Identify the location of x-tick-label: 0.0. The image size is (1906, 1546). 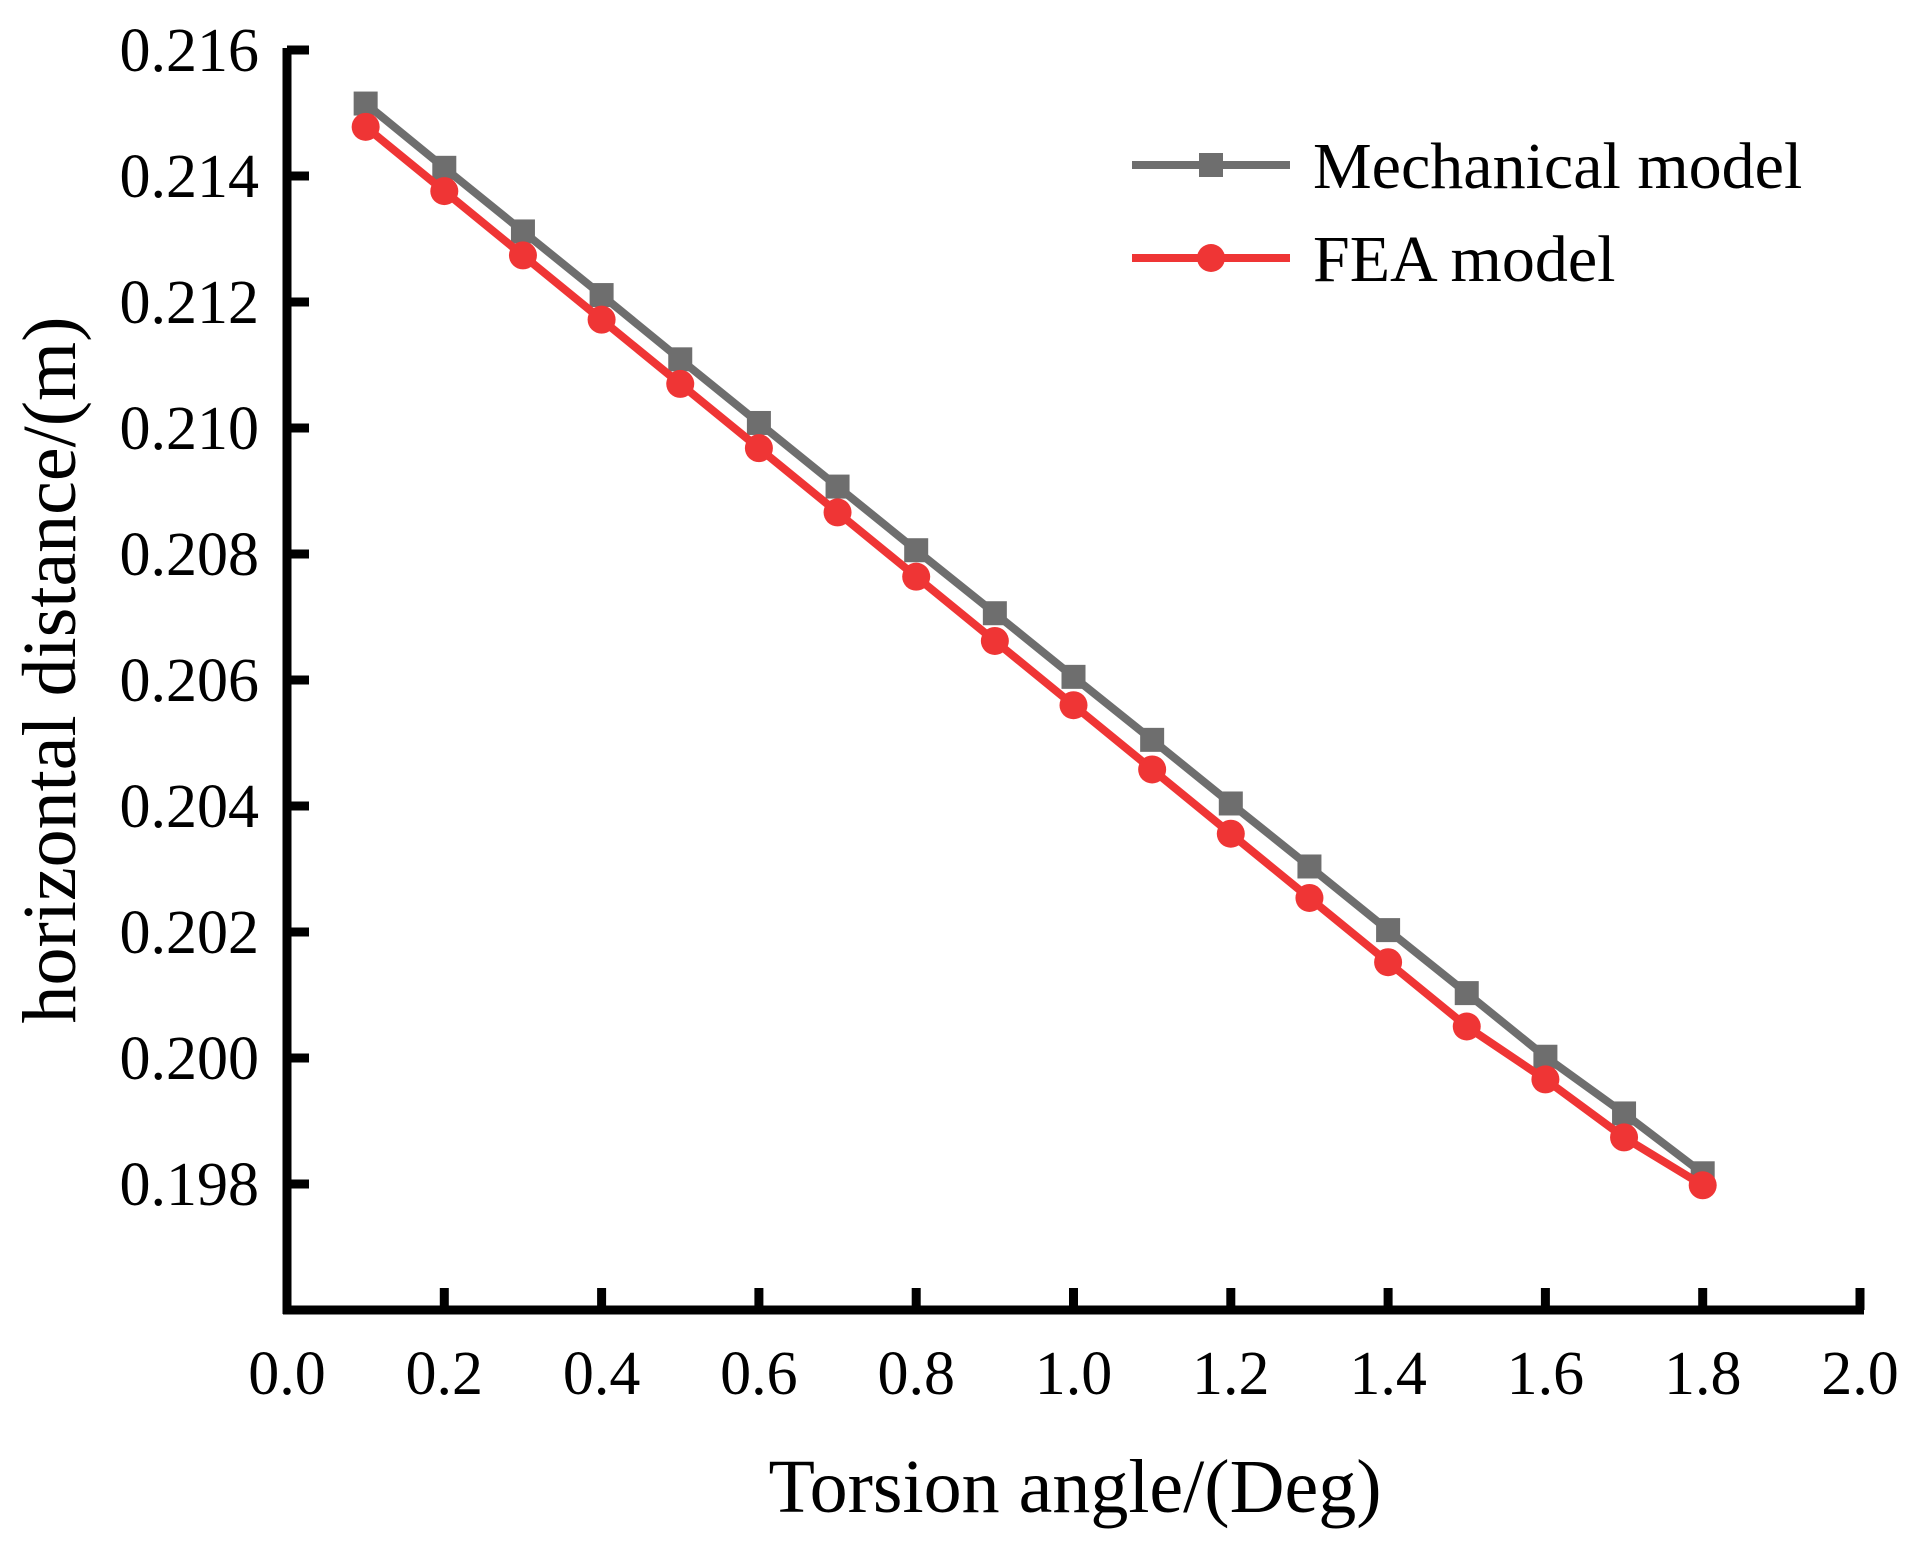
(287, 1374).